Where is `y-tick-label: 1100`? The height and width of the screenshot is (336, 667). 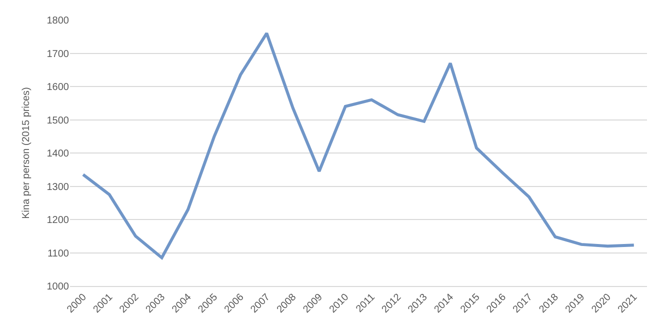
y-tick-label: 1100 is located at coordinates (58, 254).